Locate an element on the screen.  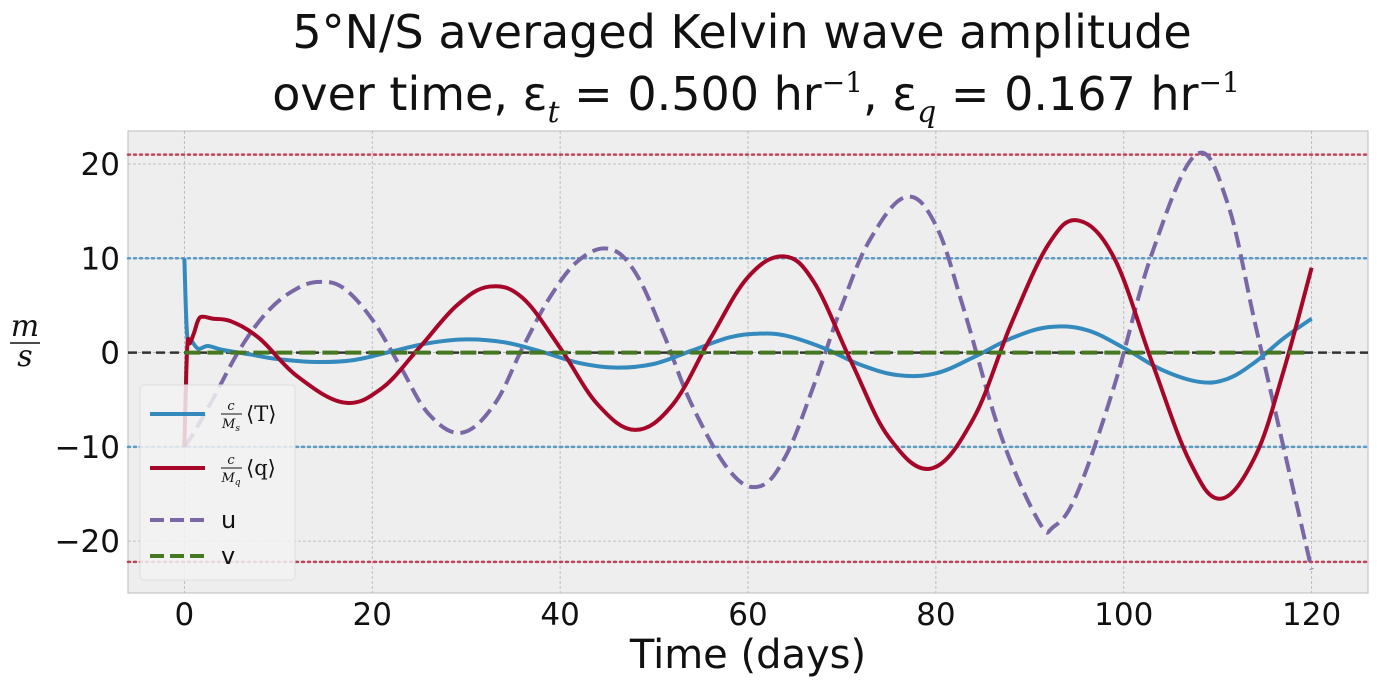
x-tick-label: 20 is located at coordinates (372, 615).